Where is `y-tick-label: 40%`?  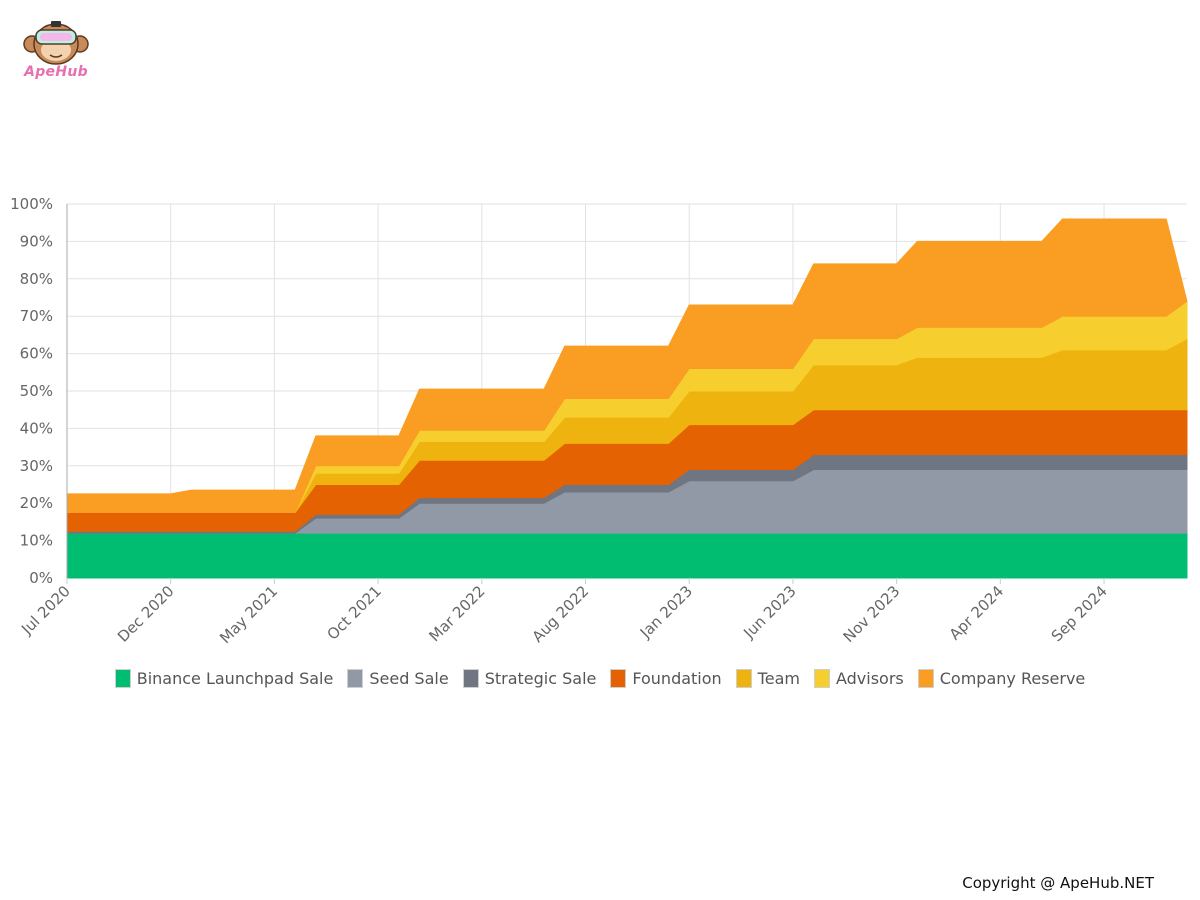
y-tick-label: 40% is located at coordinates (36, 428).